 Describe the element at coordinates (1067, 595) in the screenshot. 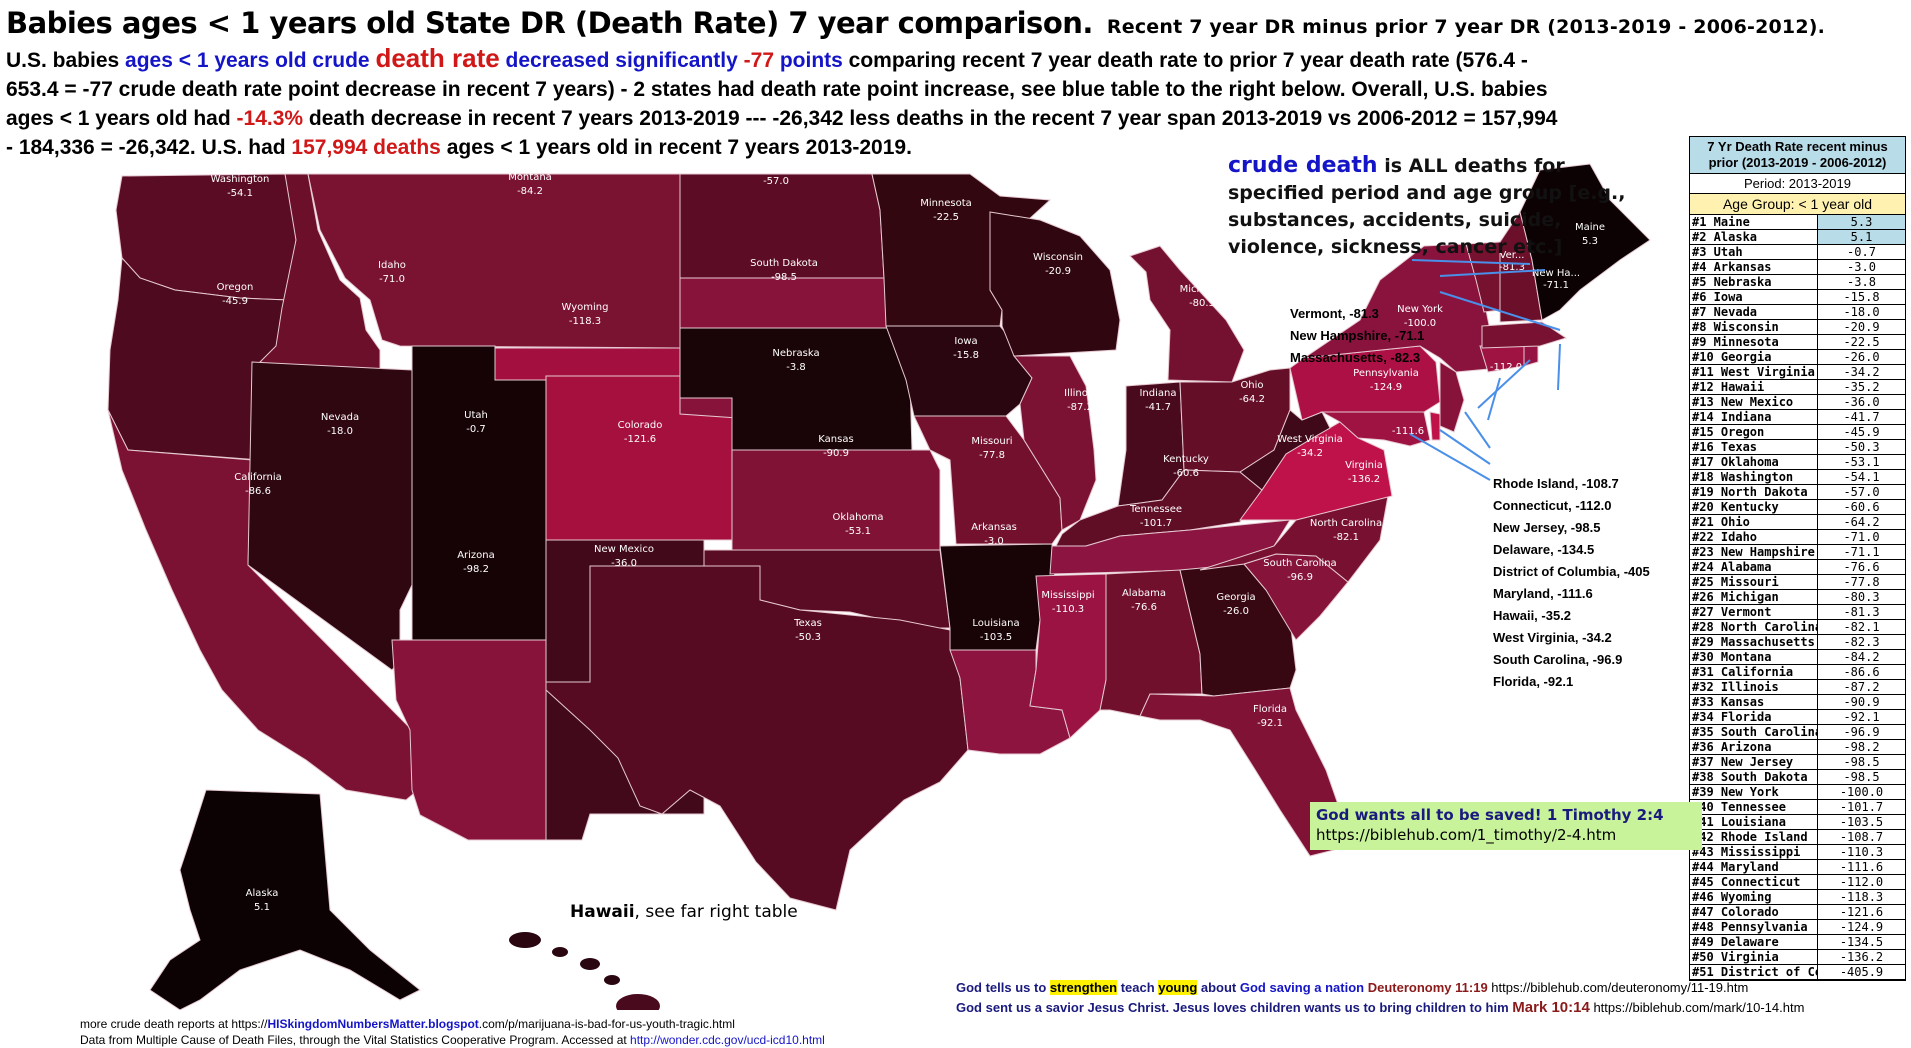

I see `state-name-label: Mississippi` at that location.